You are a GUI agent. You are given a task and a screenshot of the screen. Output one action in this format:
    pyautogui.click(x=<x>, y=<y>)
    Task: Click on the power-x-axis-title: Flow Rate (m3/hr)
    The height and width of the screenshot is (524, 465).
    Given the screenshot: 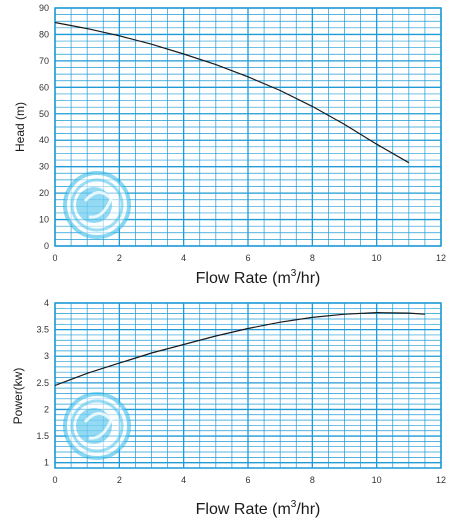 What is the action you would take?
    pyautogui.click(x=258, y=508)
    